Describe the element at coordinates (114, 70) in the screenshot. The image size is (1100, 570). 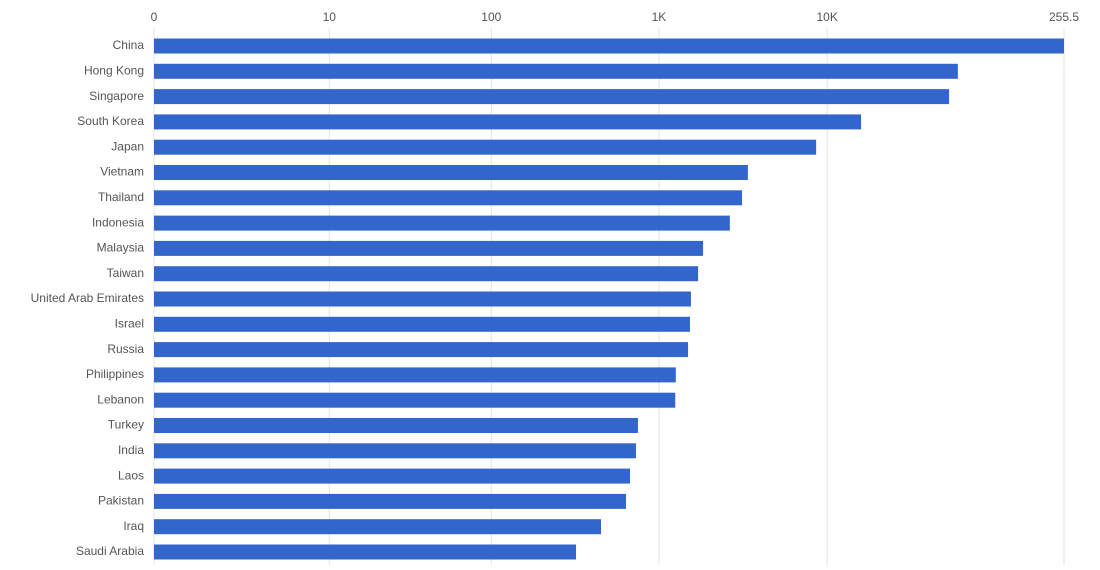
I see `y-tick-label: Hong Kong` at that location.